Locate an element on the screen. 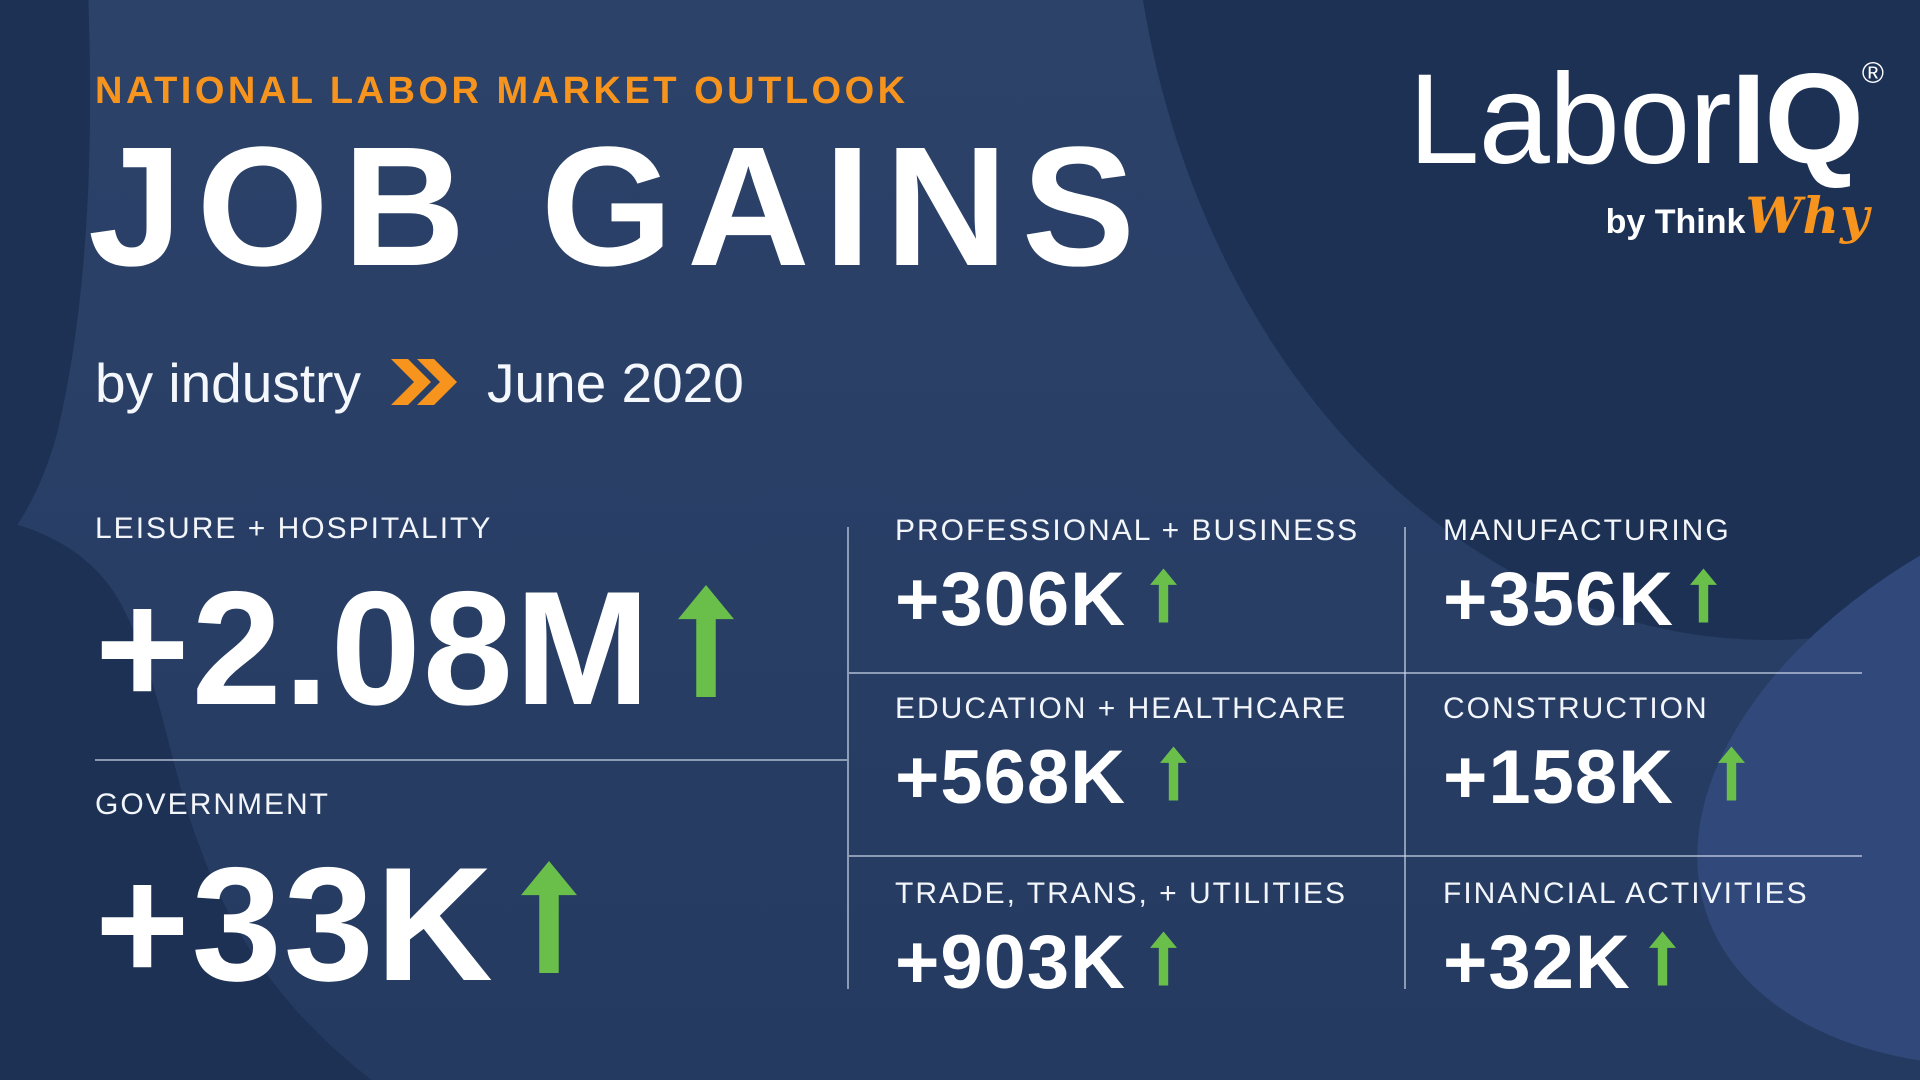  subtitle-prefix: by industry is located at coordinates (228, 383).